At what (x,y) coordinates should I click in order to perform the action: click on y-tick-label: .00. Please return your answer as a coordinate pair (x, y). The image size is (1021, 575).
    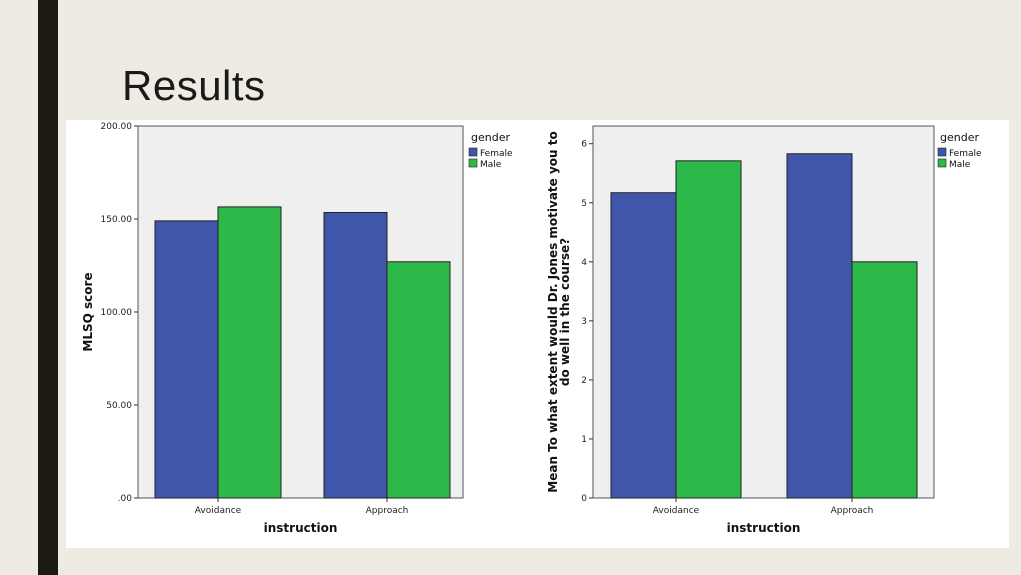
    Looking at the image, I should click on (125, 499).